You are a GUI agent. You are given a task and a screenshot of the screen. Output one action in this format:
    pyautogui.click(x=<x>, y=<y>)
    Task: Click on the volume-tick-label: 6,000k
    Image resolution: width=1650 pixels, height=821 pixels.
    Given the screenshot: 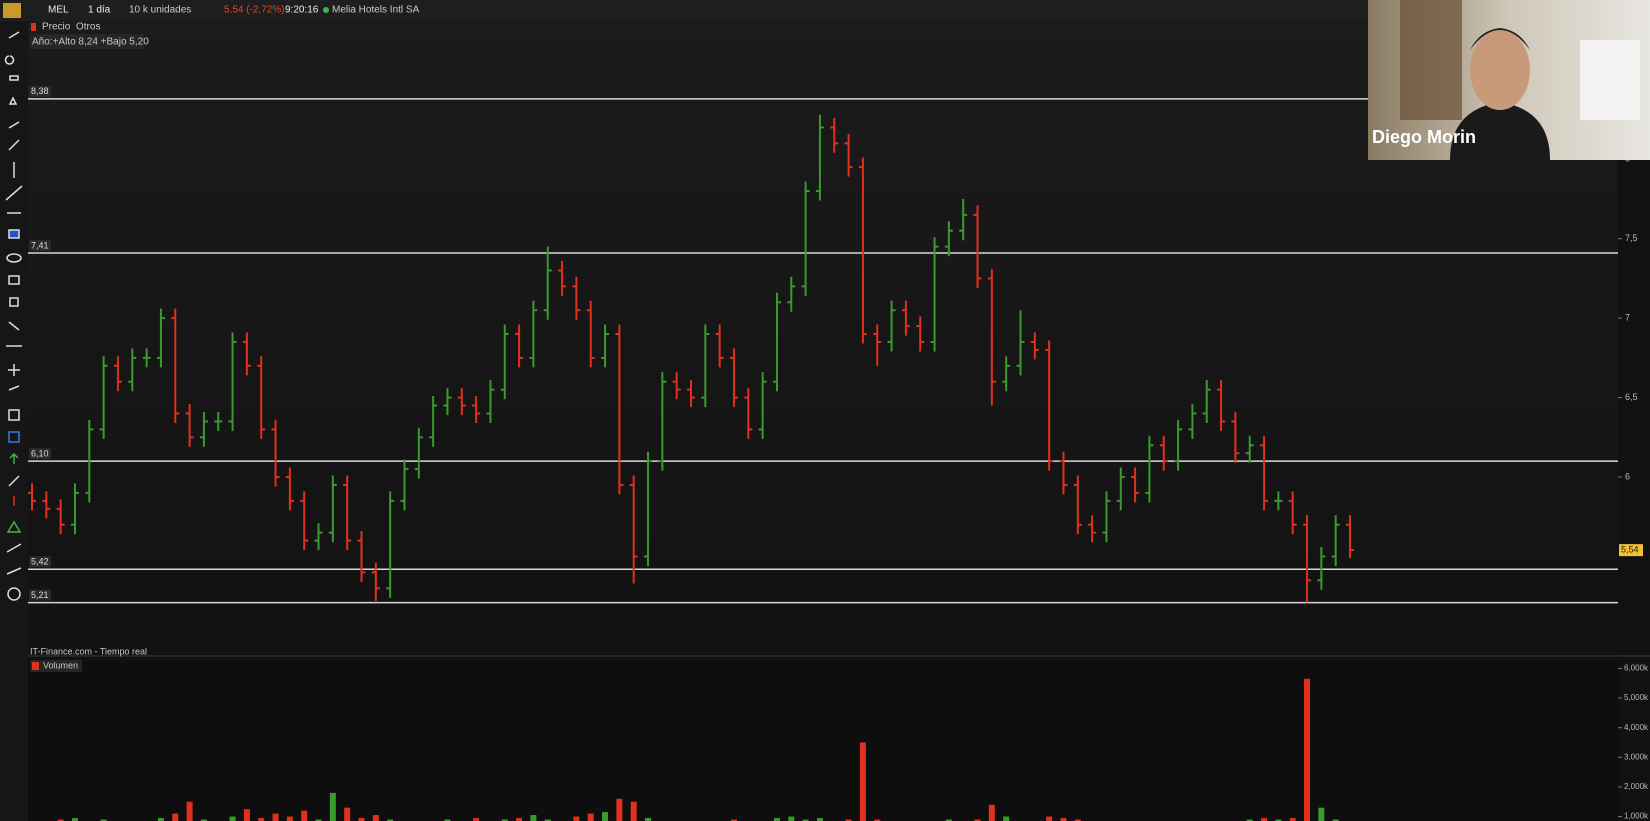 What is the action you would take?
    pyautogui.click(x=1636, y=668)
    